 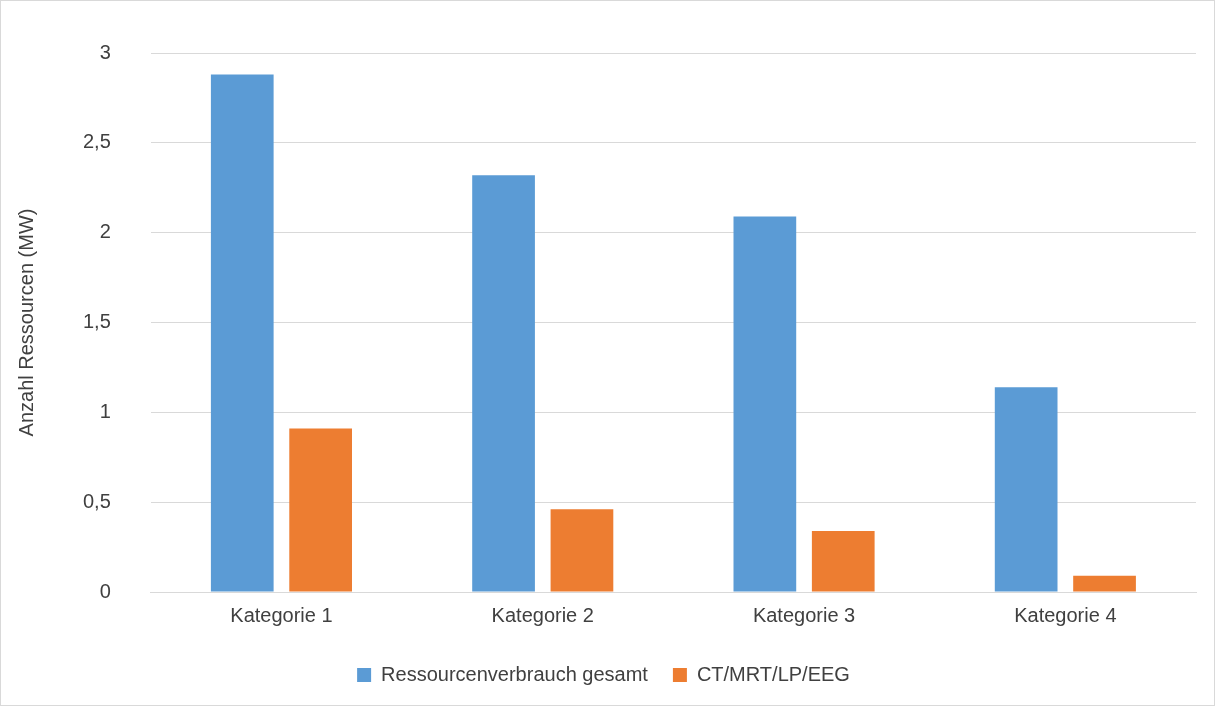 What do you see at coordinates (105, 410) in the screenshot?
I see `y-tick-label: 1` at bounding box center [105, 410].